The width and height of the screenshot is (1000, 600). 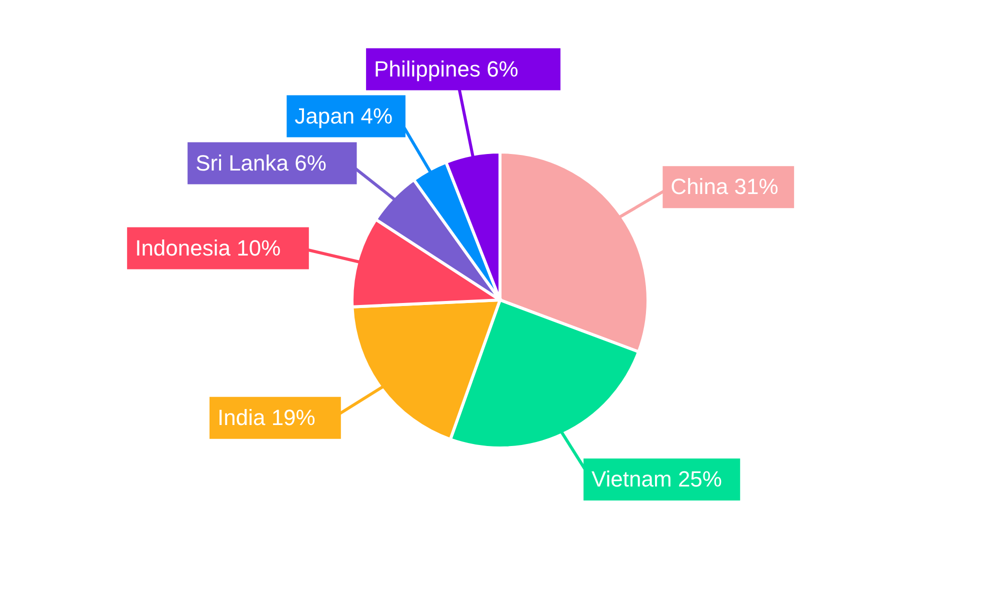 What do you see at coordinates (446, 69) in the screenshot?
I see `slice-label: Philippines 6%` at bounding box center [446, 69].